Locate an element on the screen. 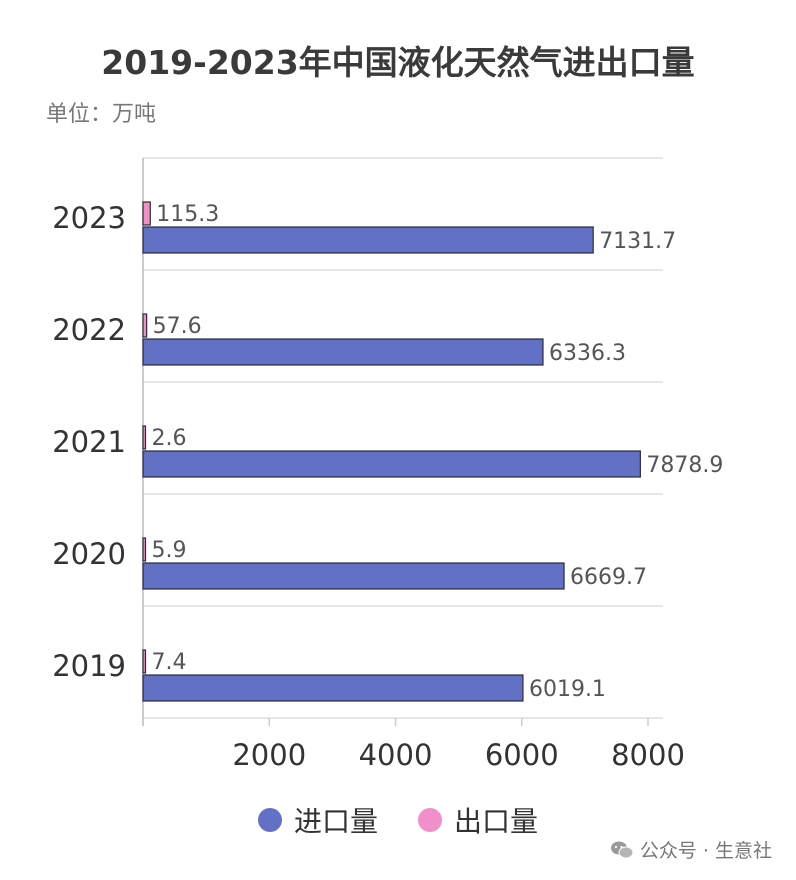  unit-label: 单位：万吨 is located at coordinates (101, 114).